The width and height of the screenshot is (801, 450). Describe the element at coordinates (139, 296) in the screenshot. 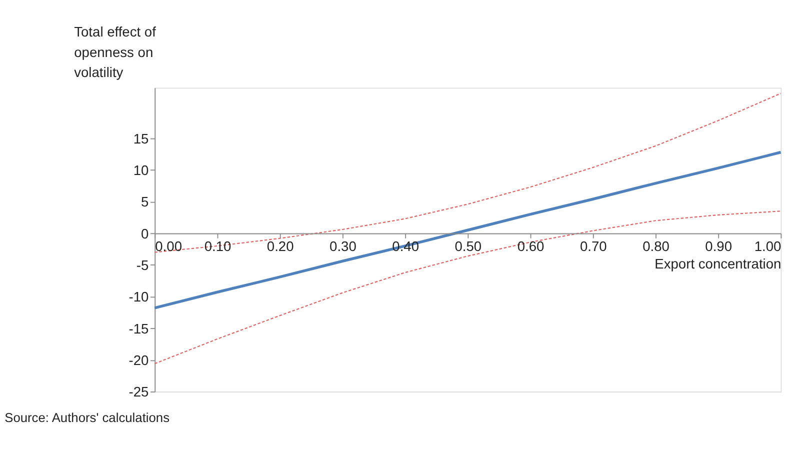

I see `y-tick-label: -10` at that location.